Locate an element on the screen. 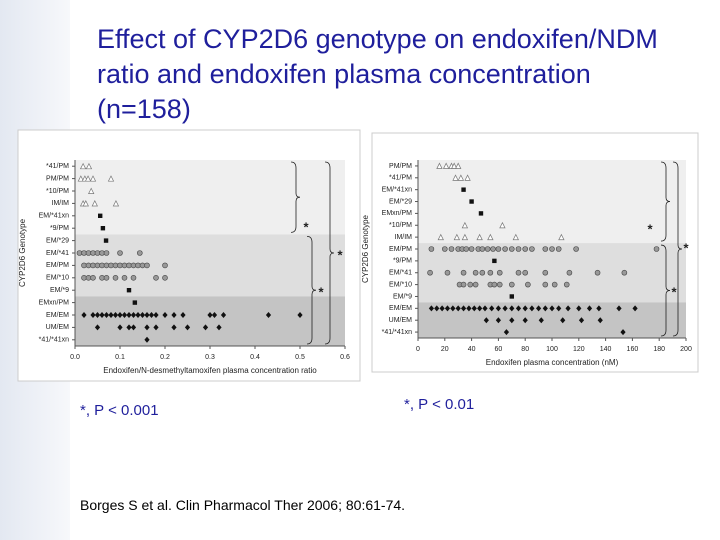 Image resolution: width=720 pixels, height=540 pixels. x-tick-label: 0.4 is located at coordinates (255, 357).